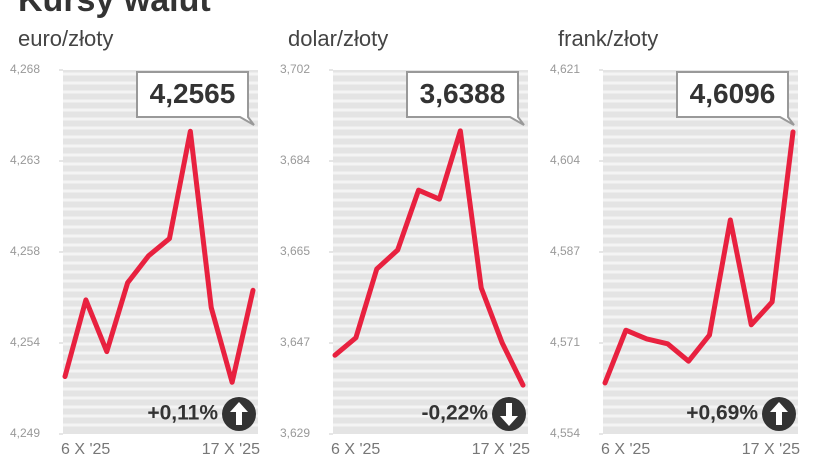 The height and width of the screenshot is (464, 821). What do you see at coordinates (565, 433) in the screenshot?
I see `y-tick-label: 4,554` at bounding box center [565, 433].